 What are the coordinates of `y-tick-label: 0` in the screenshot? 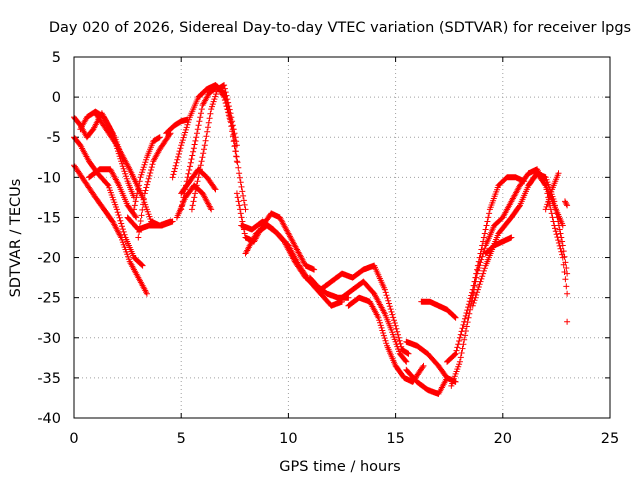 It's located at (56, 98).